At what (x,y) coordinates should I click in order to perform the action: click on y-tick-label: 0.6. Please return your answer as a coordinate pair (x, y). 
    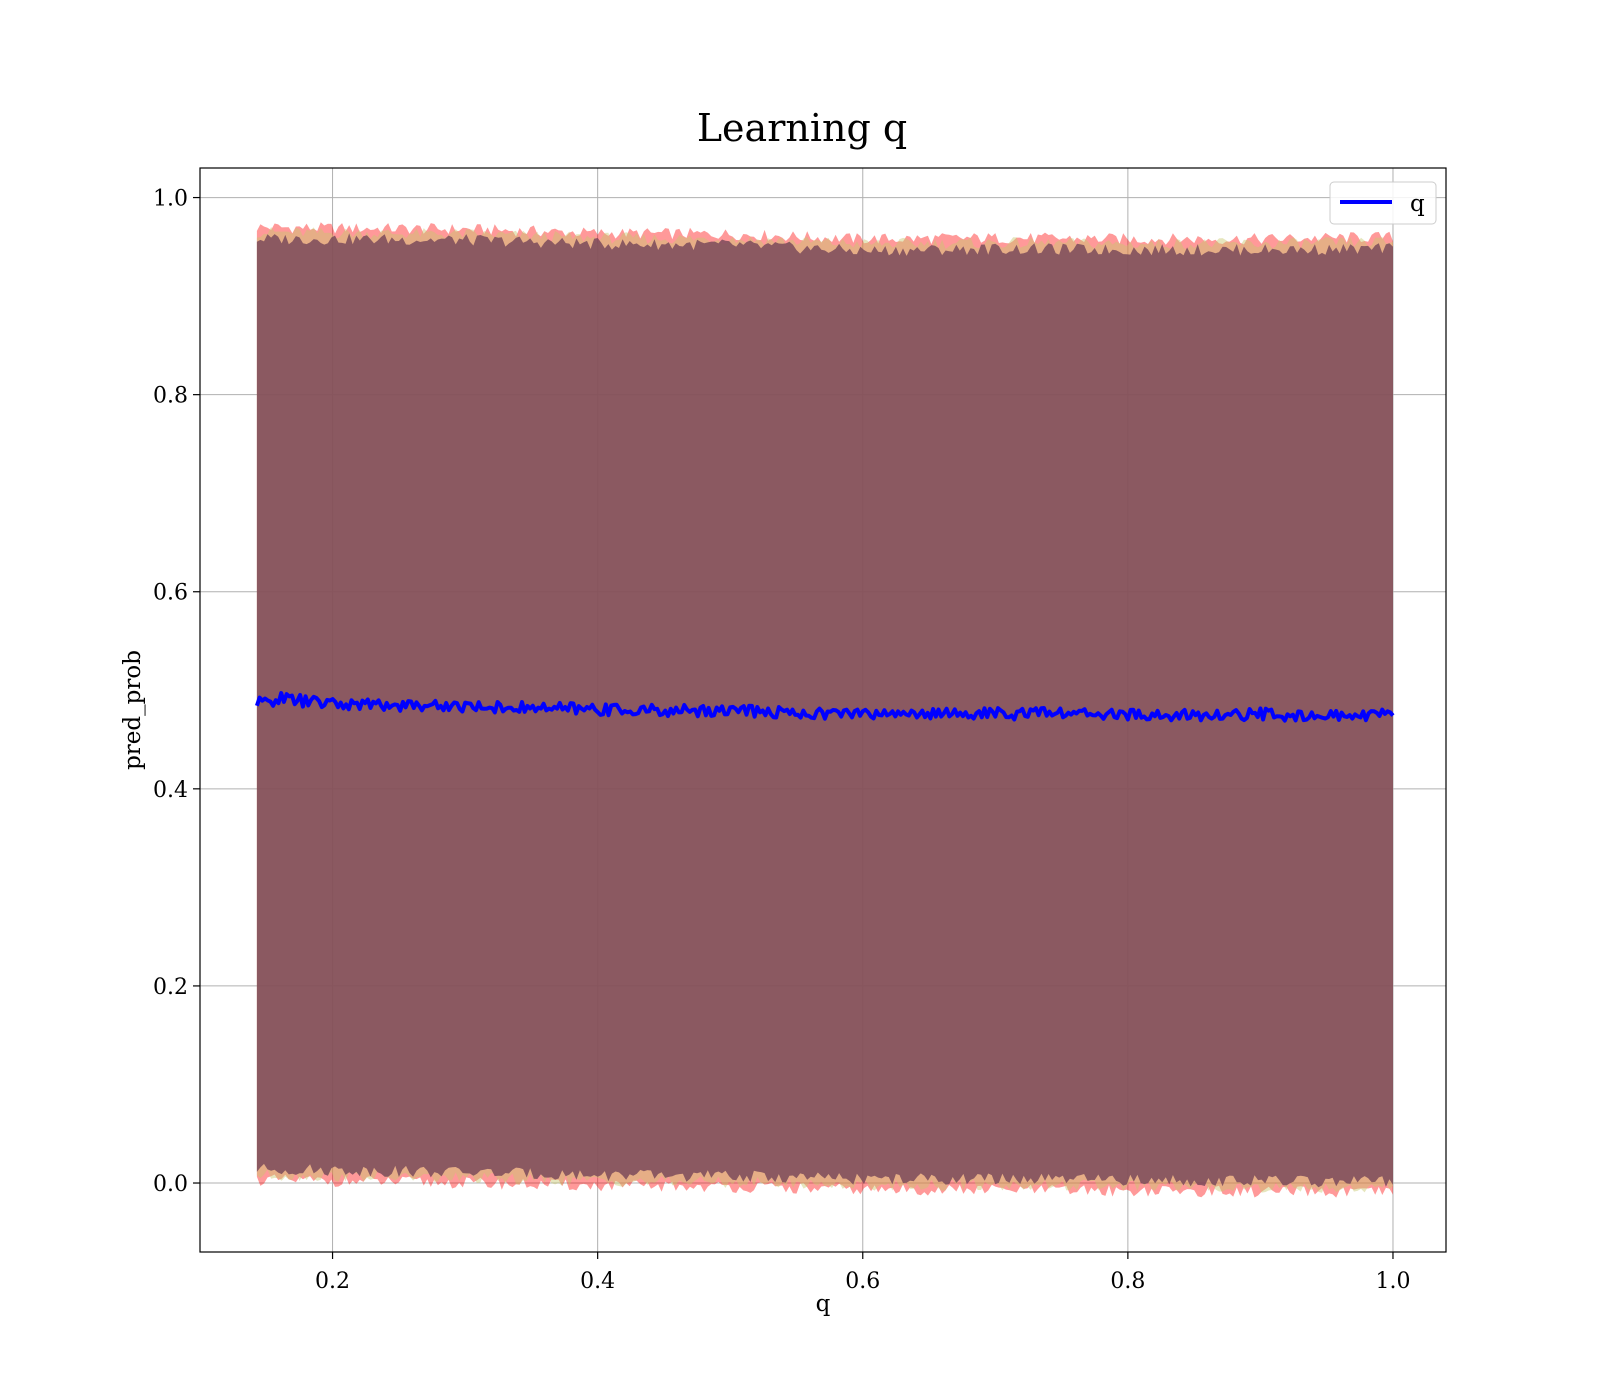
    Looking at the image, I should click on (170, 593).